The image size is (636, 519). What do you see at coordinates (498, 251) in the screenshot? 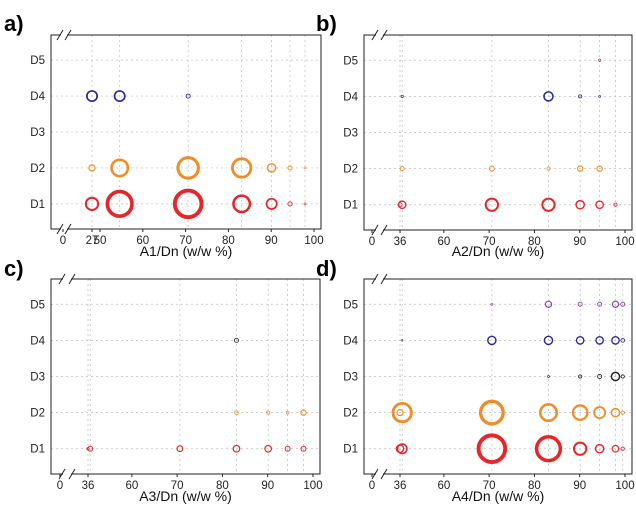
I see `x-axis-title: A2/Dn (w/w %)` at bounding box center [498, 251].